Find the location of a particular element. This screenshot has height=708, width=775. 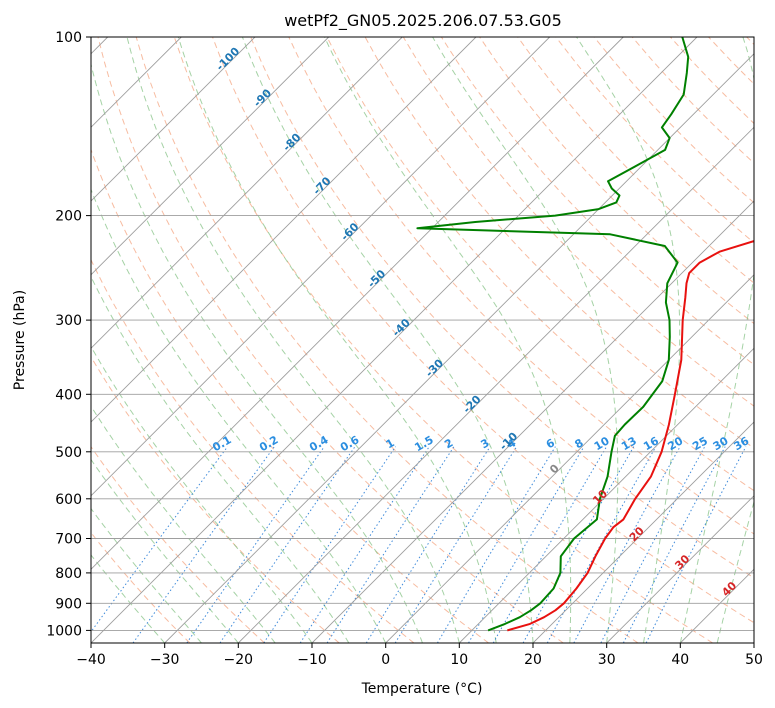

y-tick-label: 700 is located at coordinates (68, 540).